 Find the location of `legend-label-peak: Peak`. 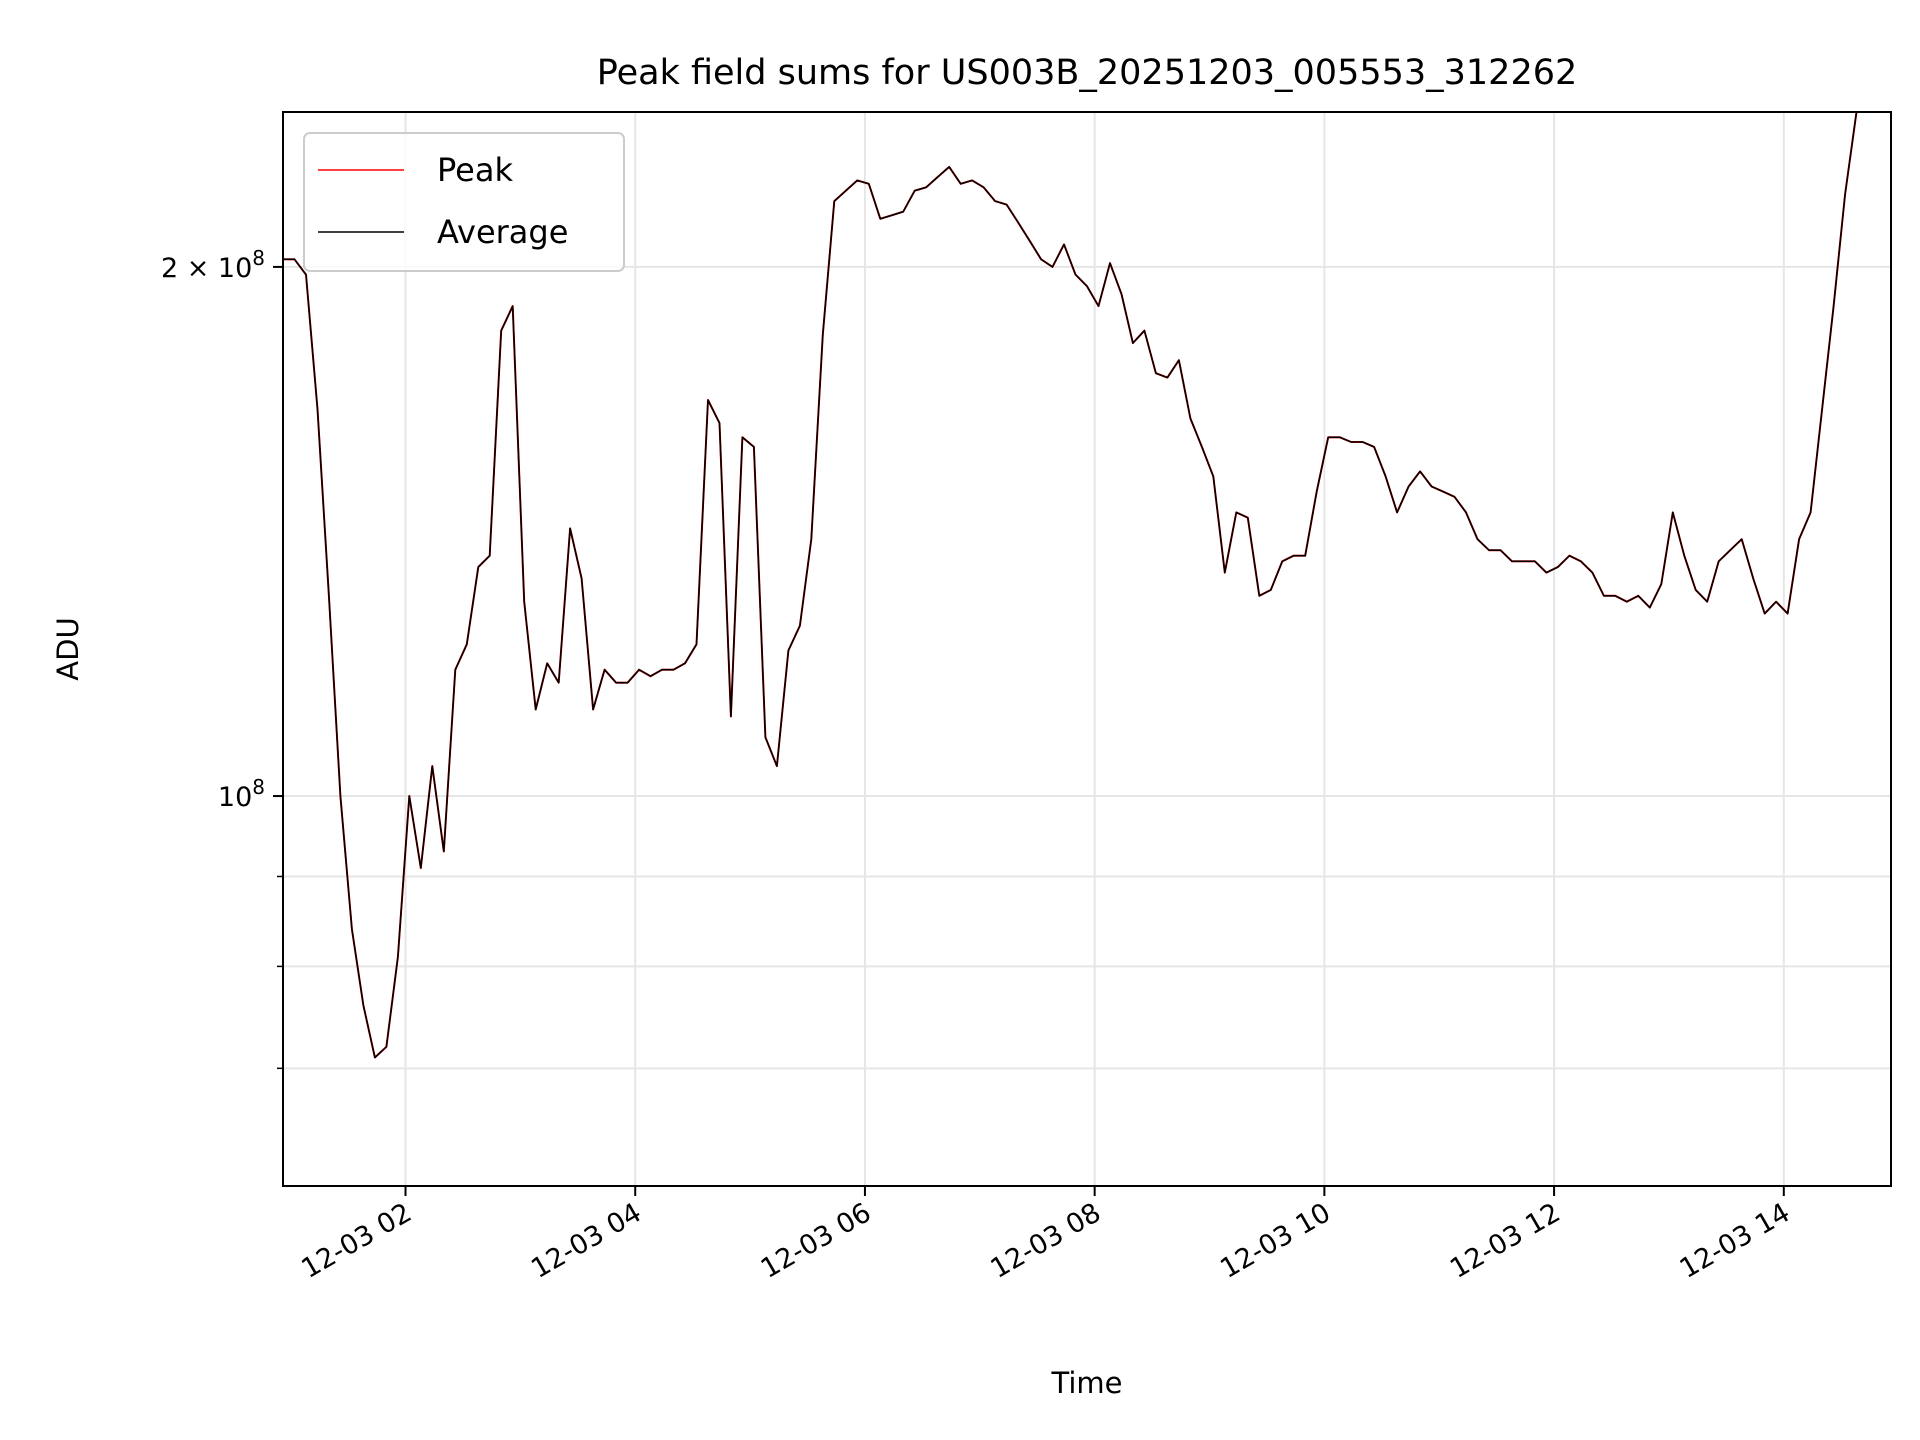

legend-label-peak: Peak is located at coordinates (475, 170).